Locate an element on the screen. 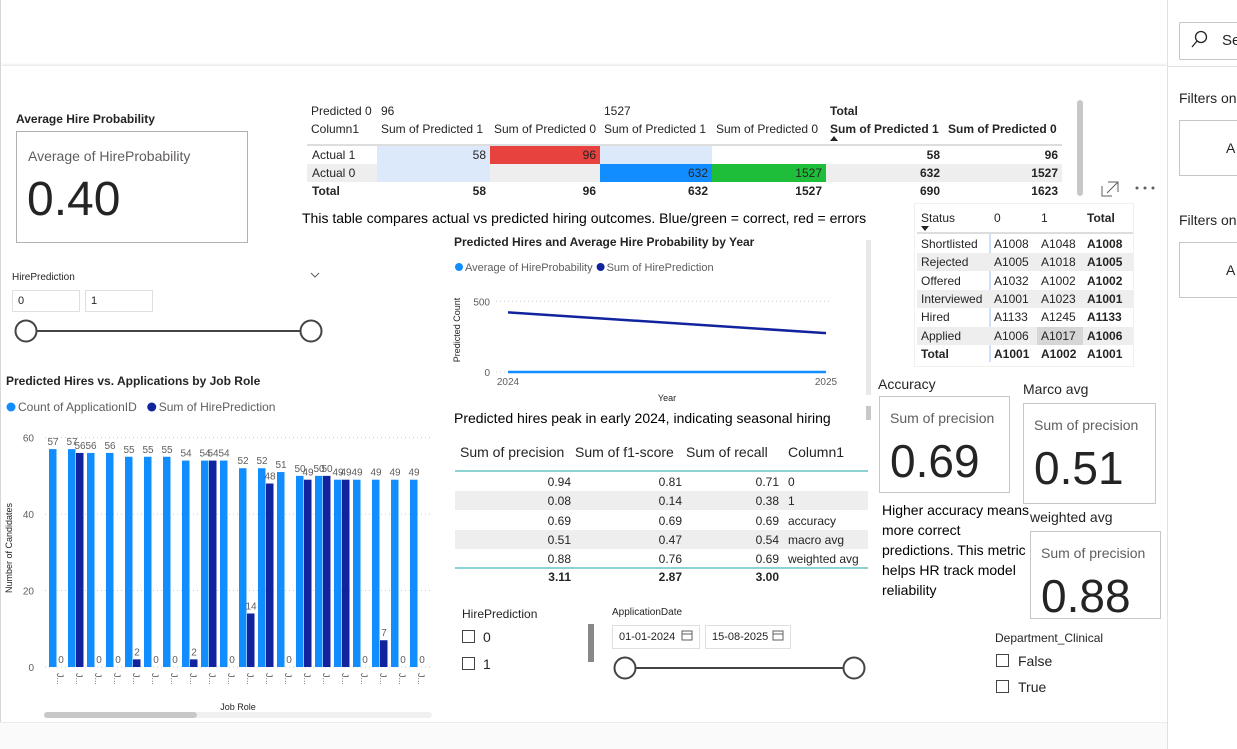 The width and height of the screenshot is (1237, 749). slicer-title: Department_Clinical is located at coordinates (1049, 638).